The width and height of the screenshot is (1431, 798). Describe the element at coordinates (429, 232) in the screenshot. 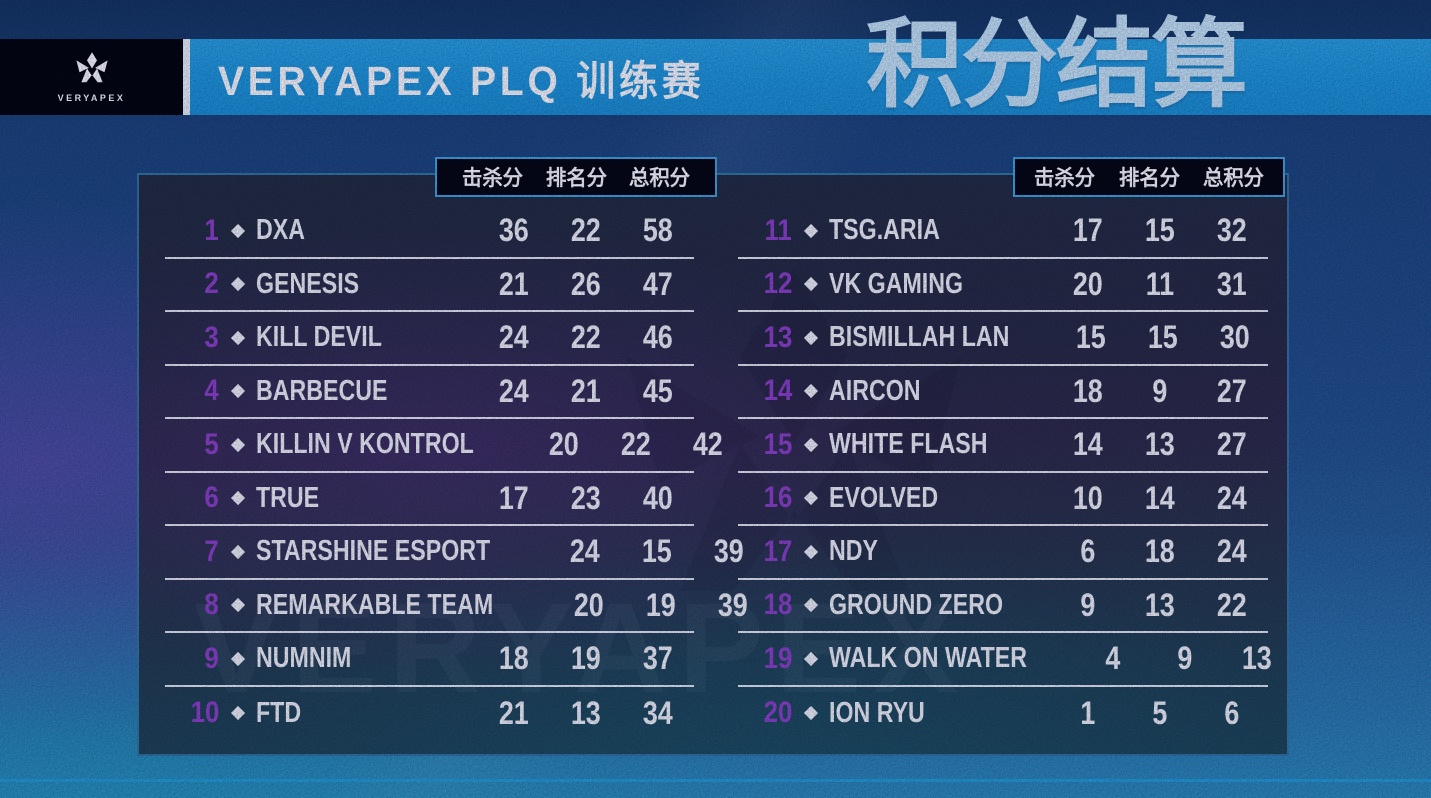

I see `table-row: 1 DXA 36 22 58` at that location.